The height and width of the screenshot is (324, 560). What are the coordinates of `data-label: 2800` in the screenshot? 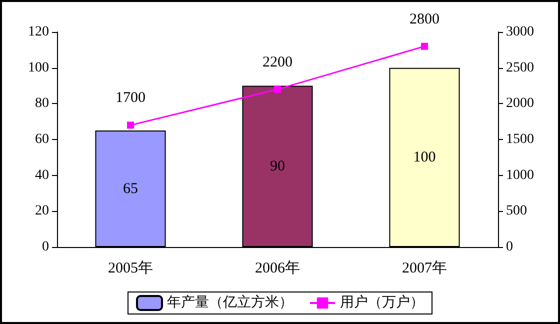 It's located at (425, 19).